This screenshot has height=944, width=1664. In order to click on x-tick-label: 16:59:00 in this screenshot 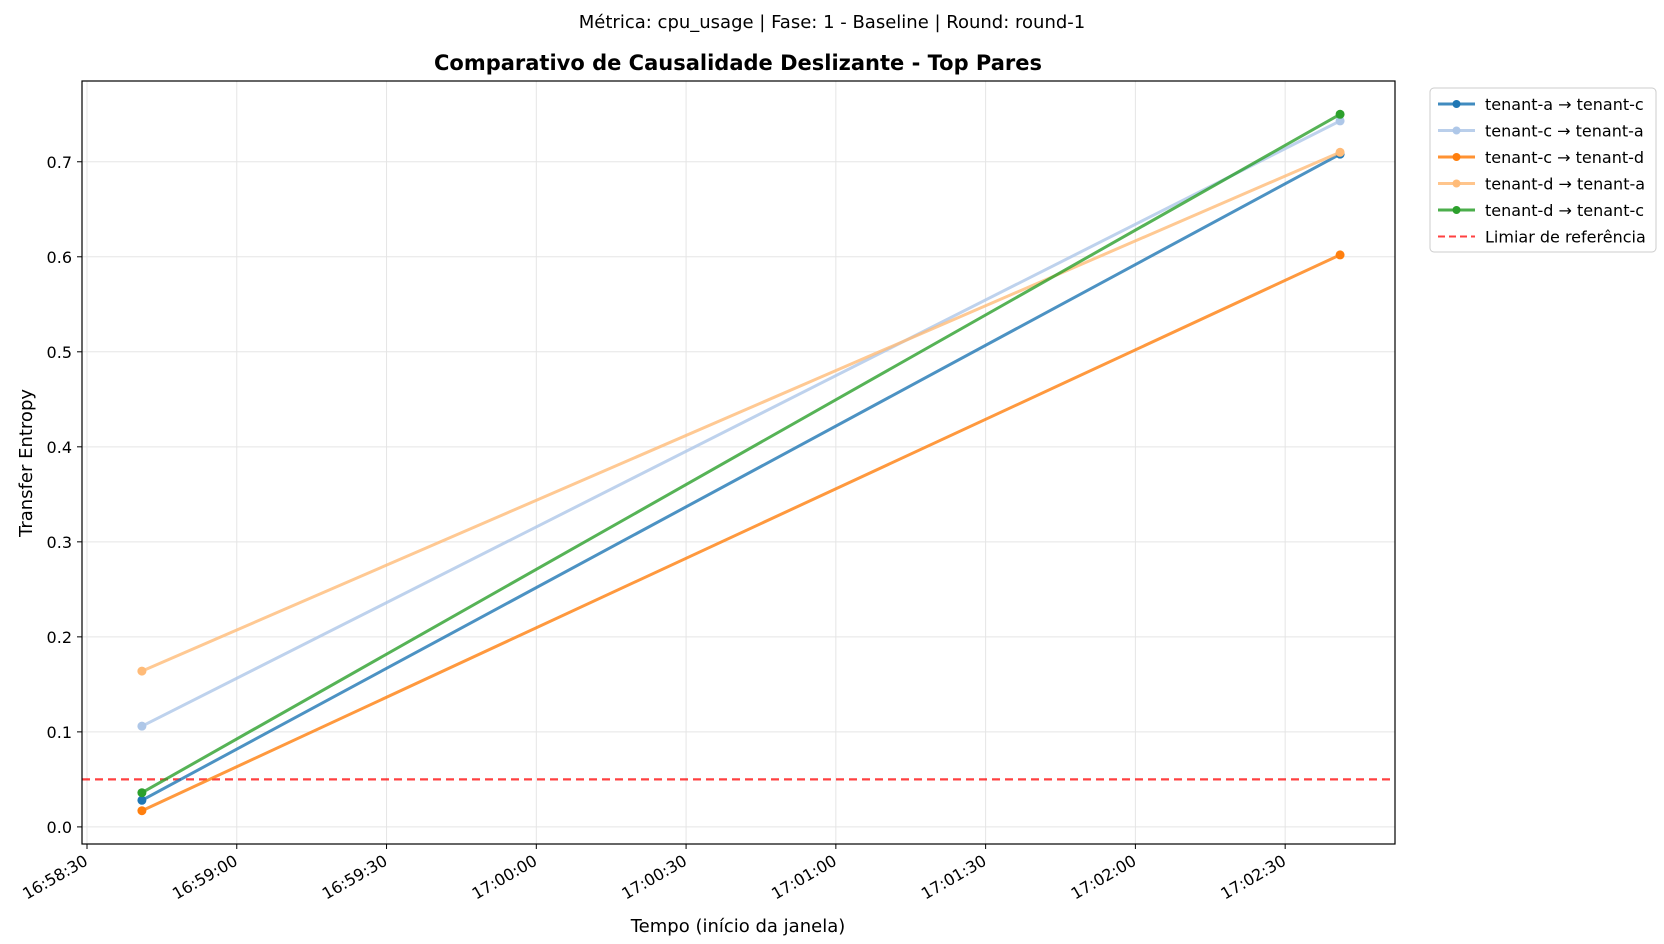, I will do `click(205, 877)`.